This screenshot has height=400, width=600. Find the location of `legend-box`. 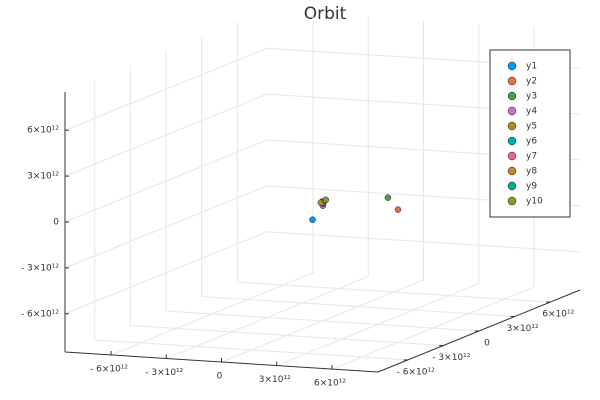

legend-box is located at coordinates (530, 133).